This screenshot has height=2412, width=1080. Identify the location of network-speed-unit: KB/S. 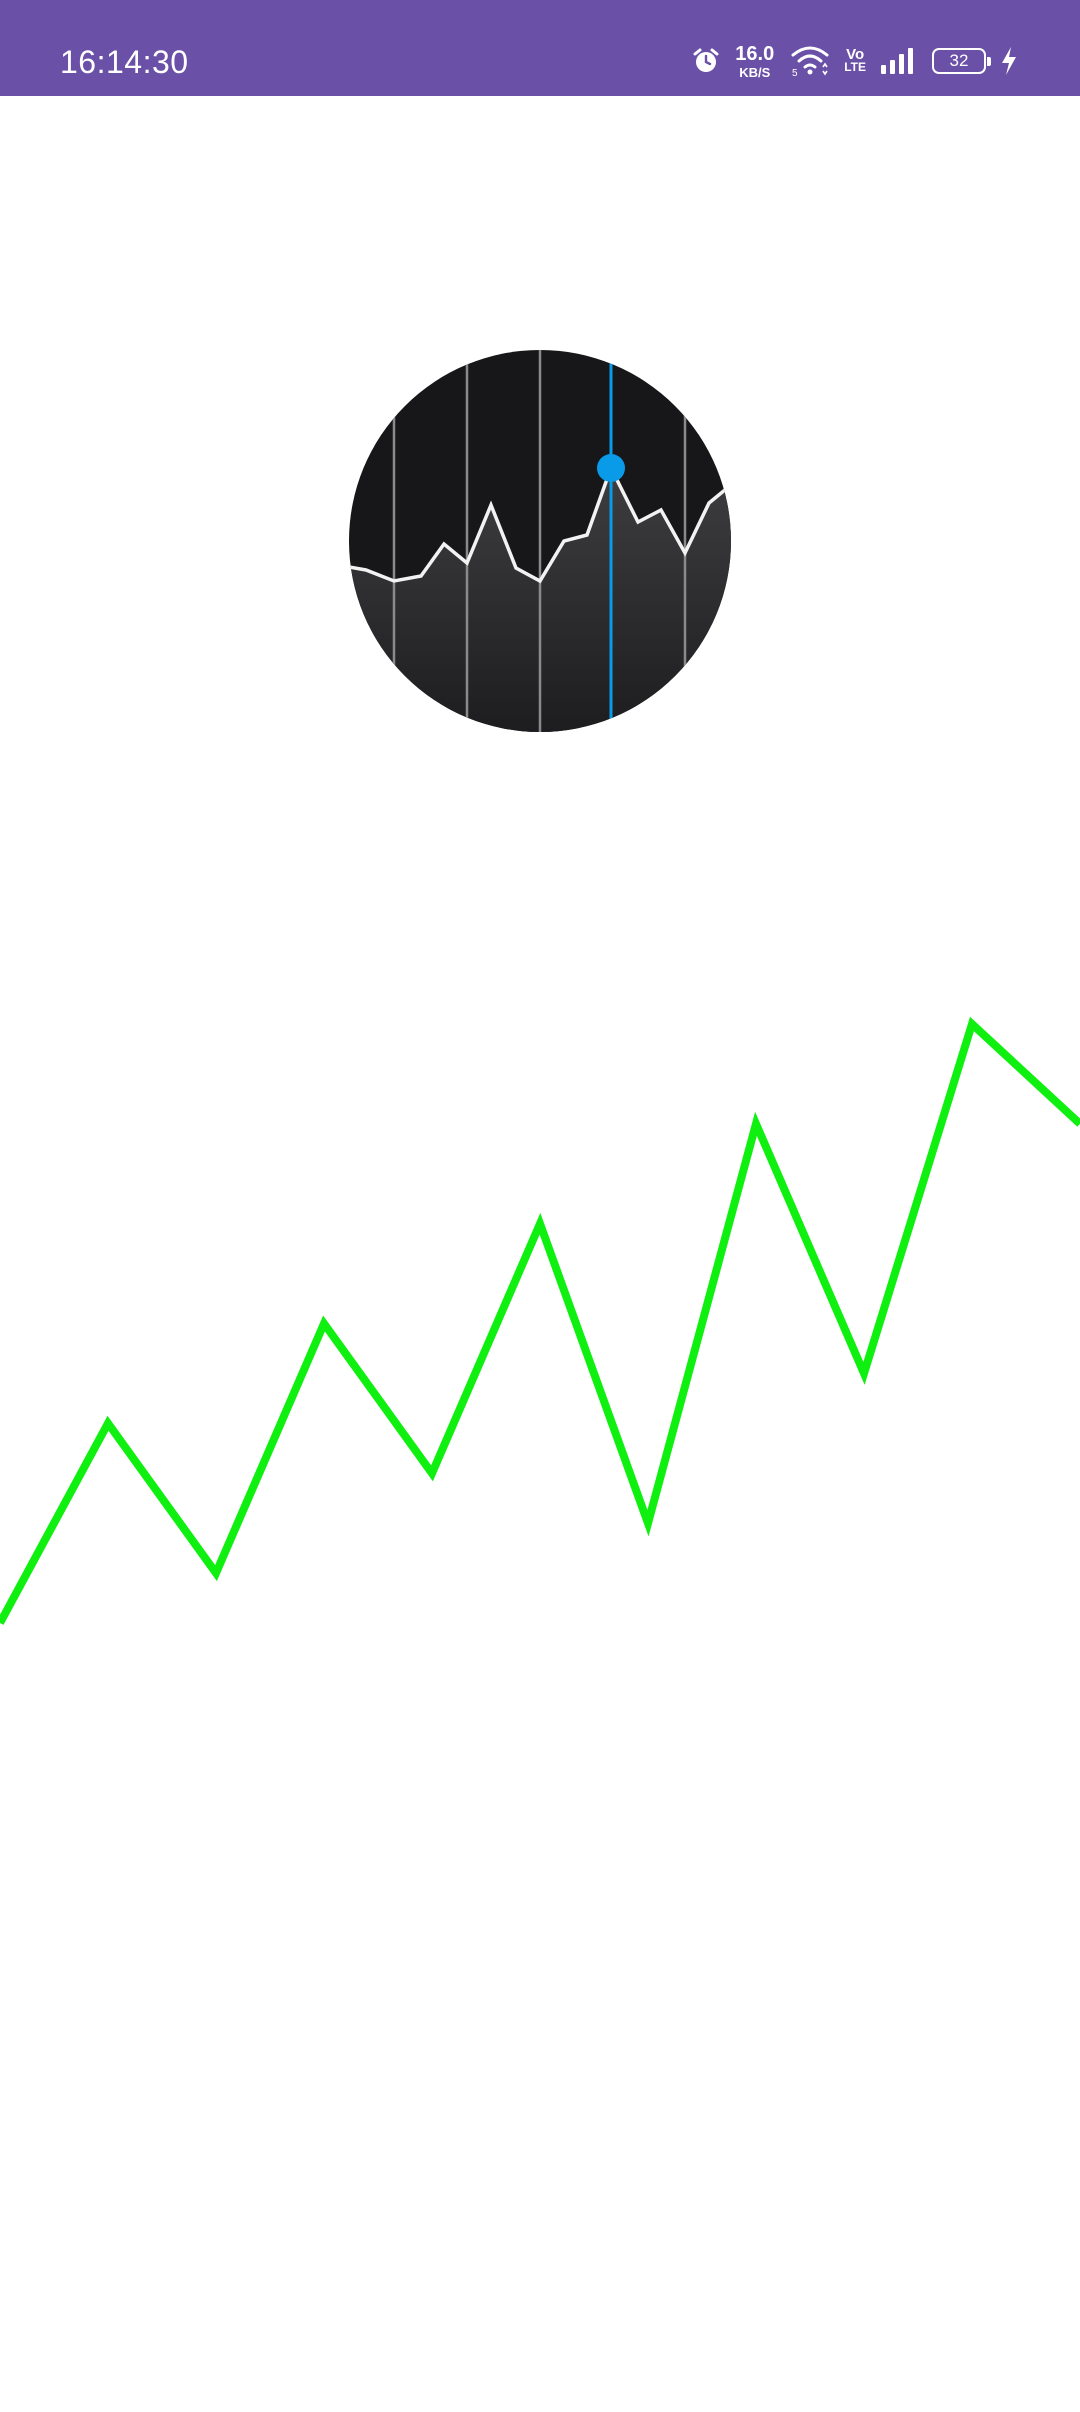
(755, 72).